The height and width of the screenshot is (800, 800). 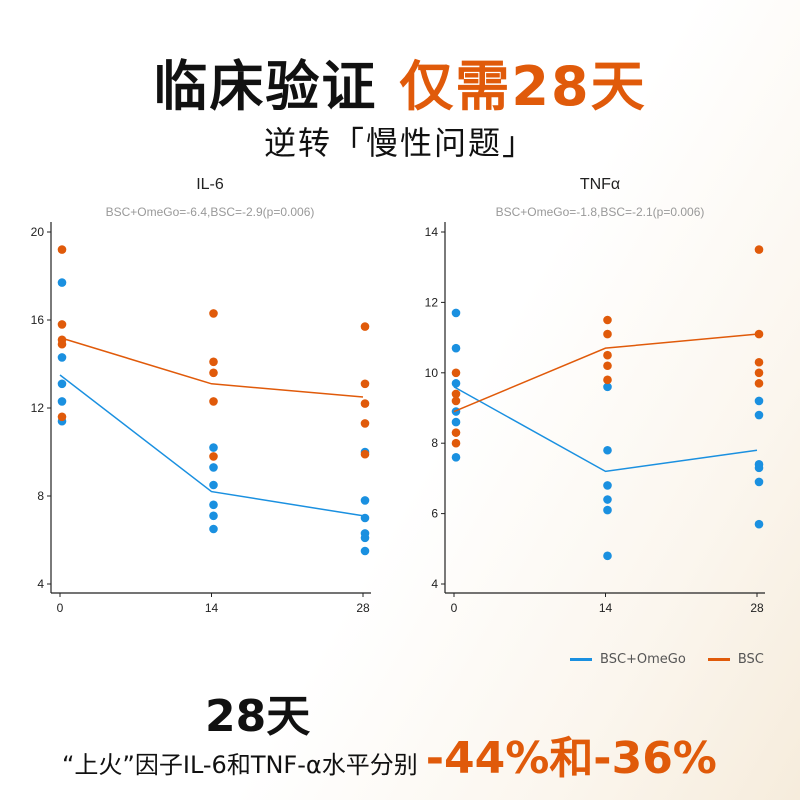 What do you see at coordinates (434, 514) in the screenshot?
I see `y-tick-label: 6` at bounding box center [434, 514].